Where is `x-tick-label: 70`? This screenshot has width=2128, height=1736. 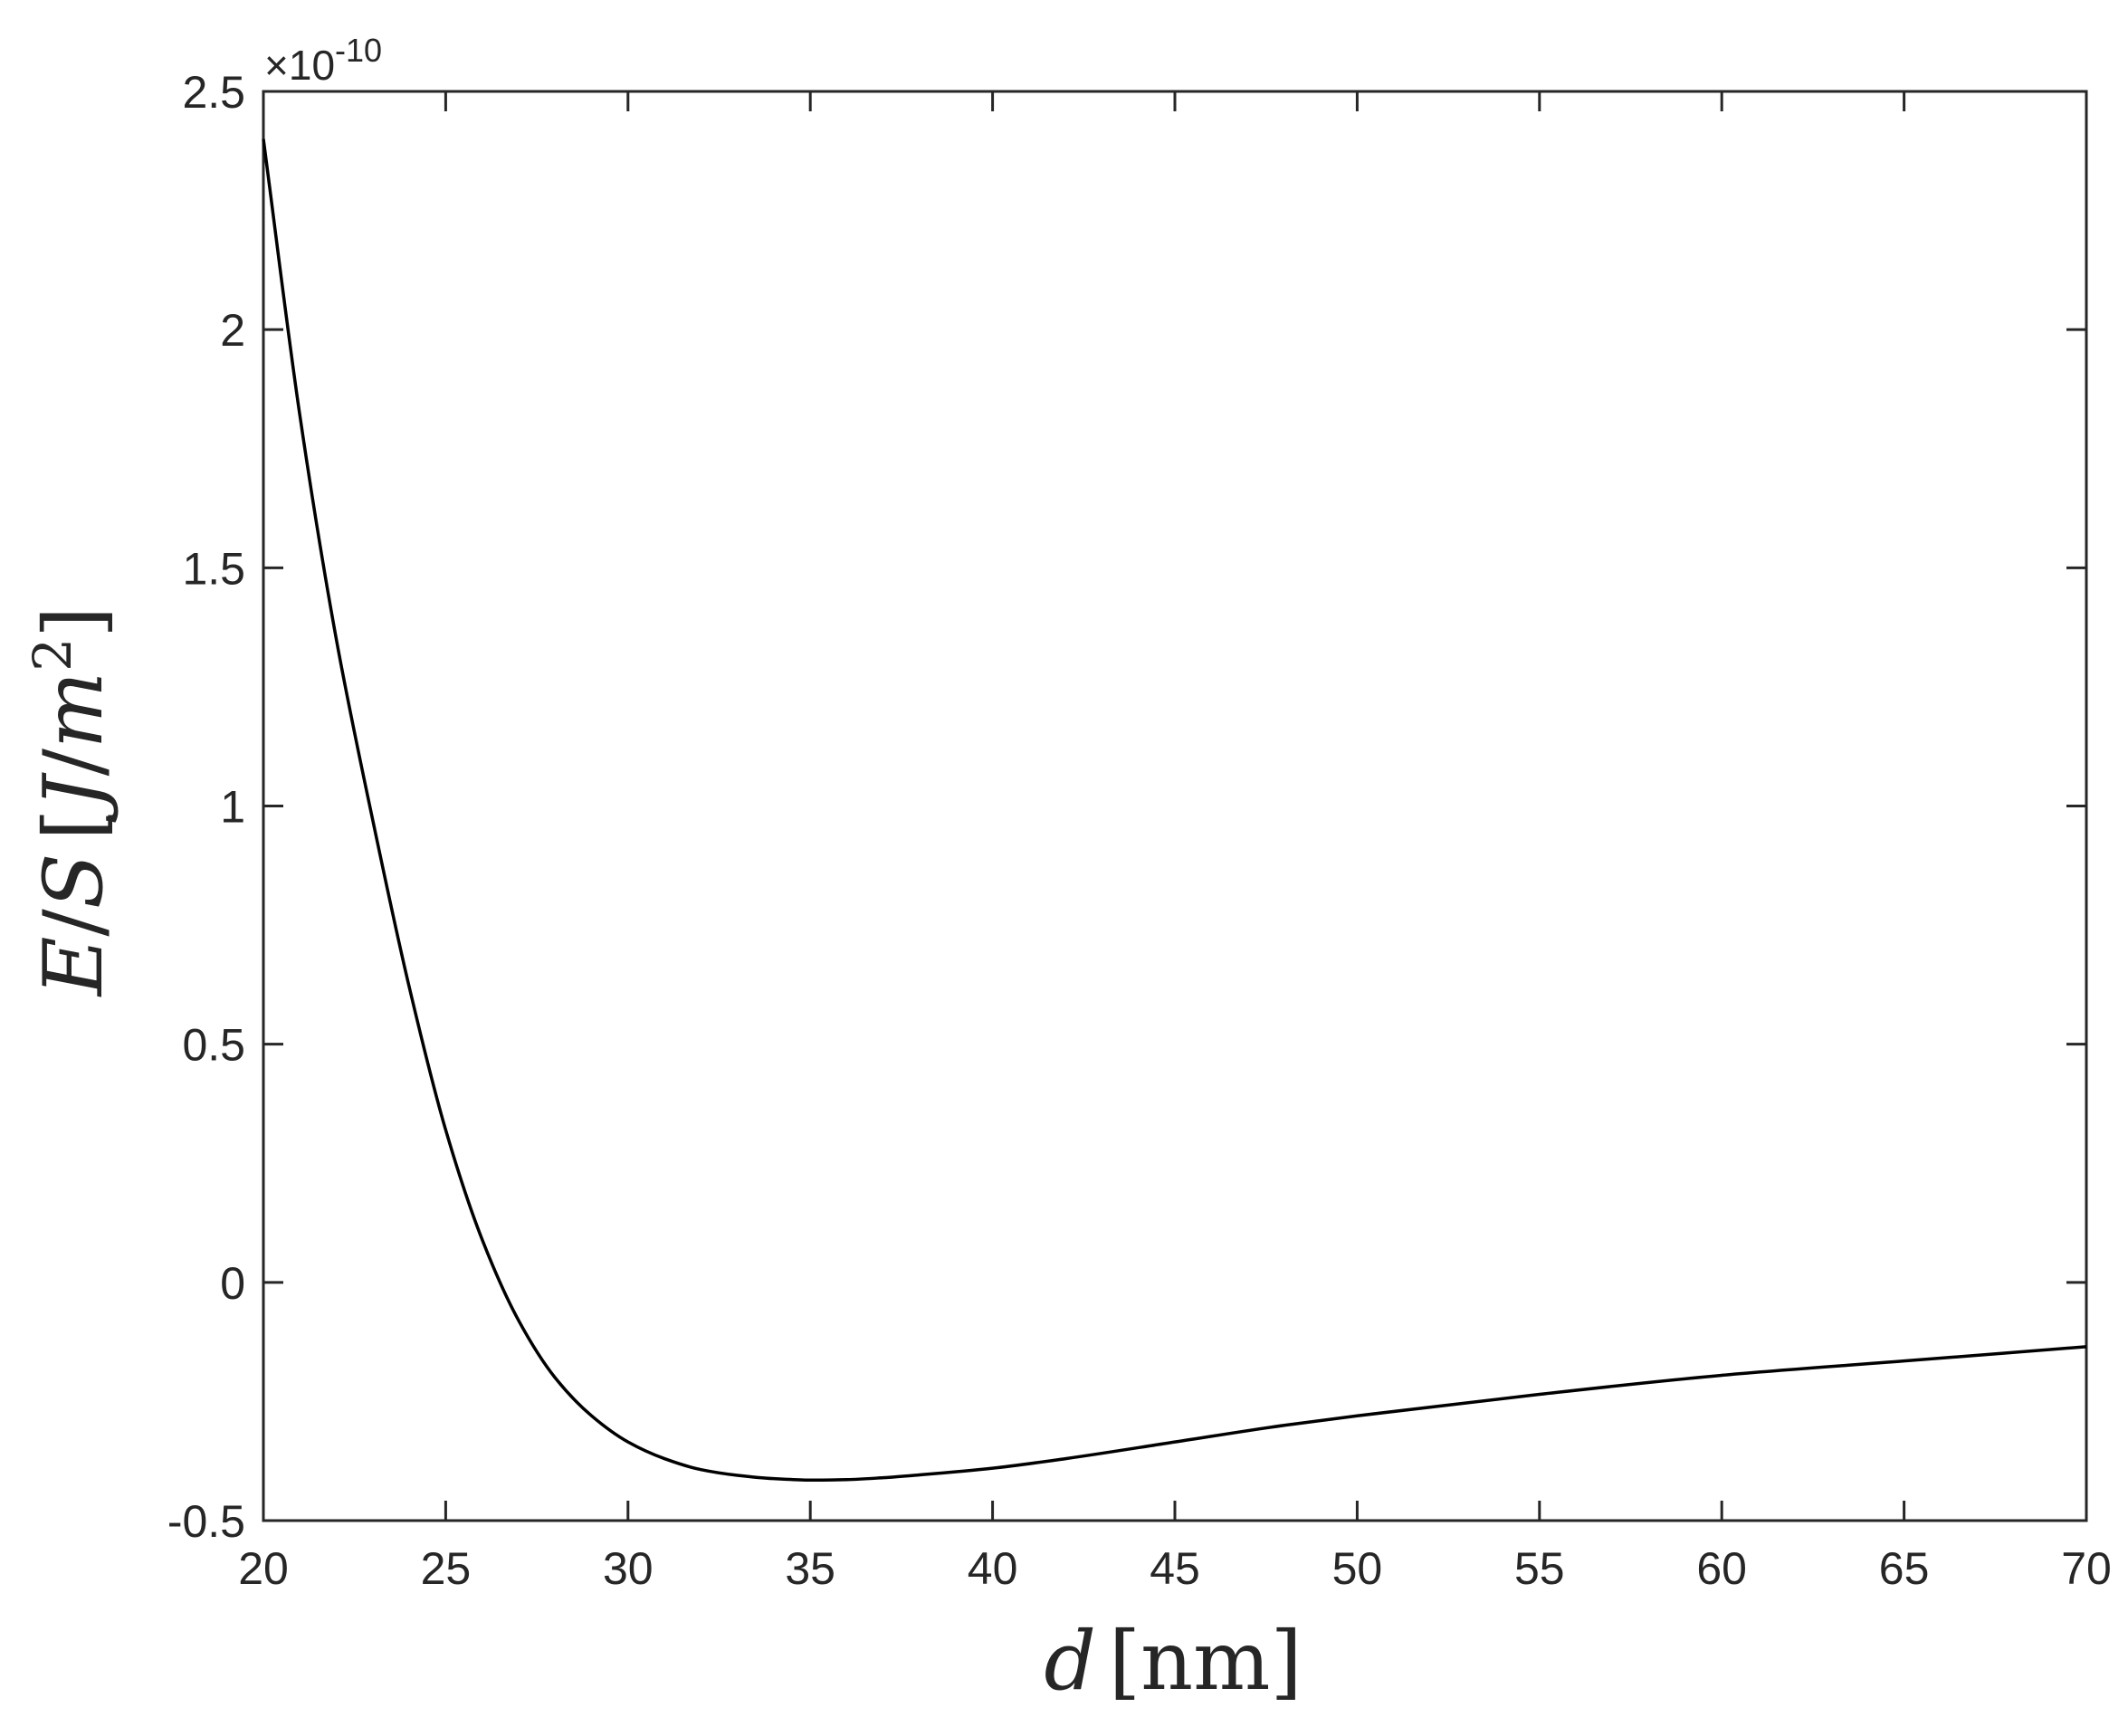 x-tick-label: 70 is located at coordinates (2086, 1568).